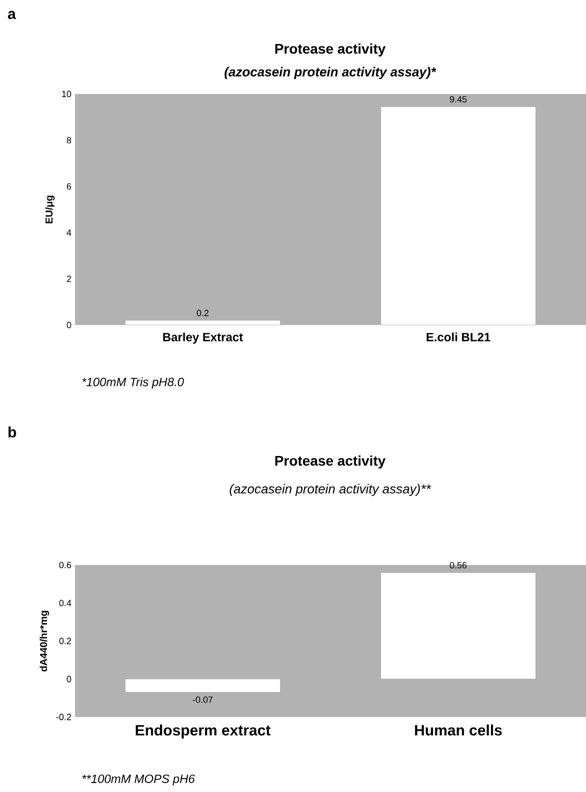 This screenshot has height=792, width=586. Describe the element at coordinates (202, 313) in the screenshot. I see `data-label: 0.2` at that location.